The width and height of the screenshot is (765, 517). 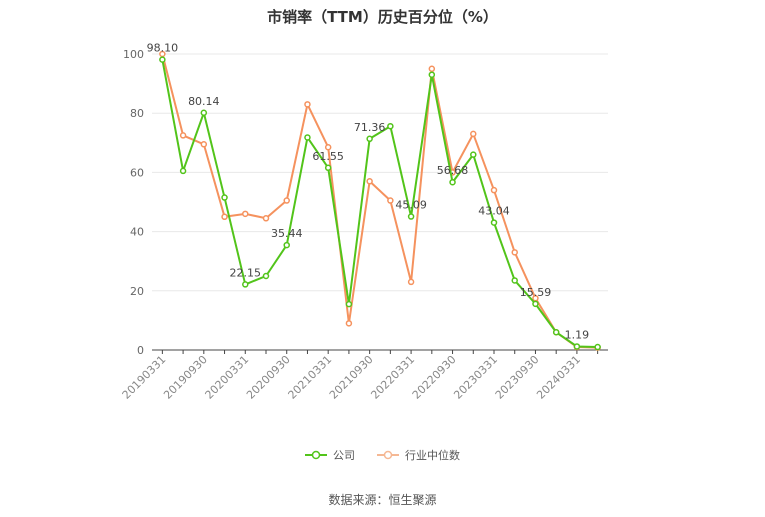 I want to click on legend-item-company: 公司, so click(x=330, y=455).